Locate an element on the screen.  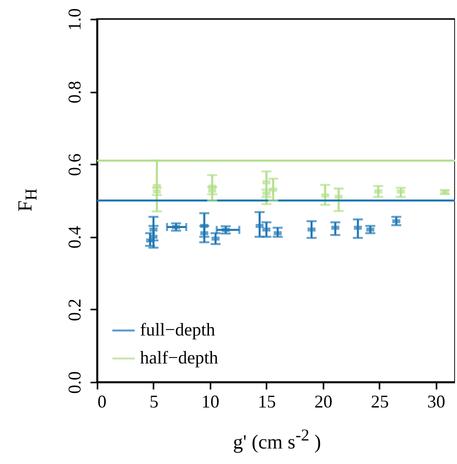
x-tick-label: 30 is located at coordinates (436, 402).